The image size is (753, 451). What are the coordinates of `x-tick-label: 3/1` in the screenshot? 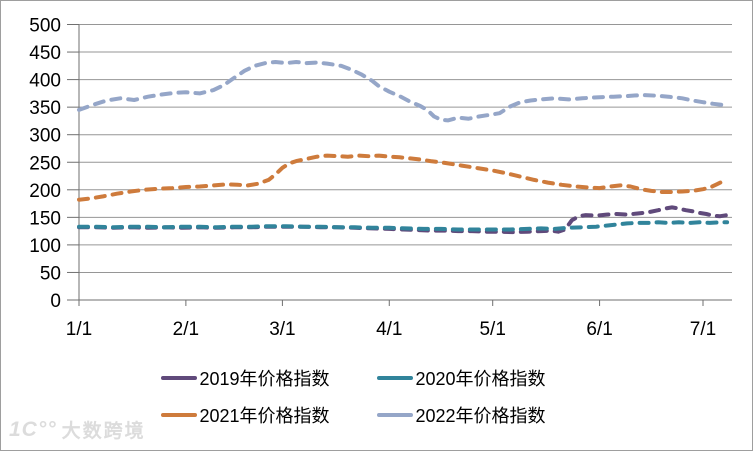 It's located at (282, 329).